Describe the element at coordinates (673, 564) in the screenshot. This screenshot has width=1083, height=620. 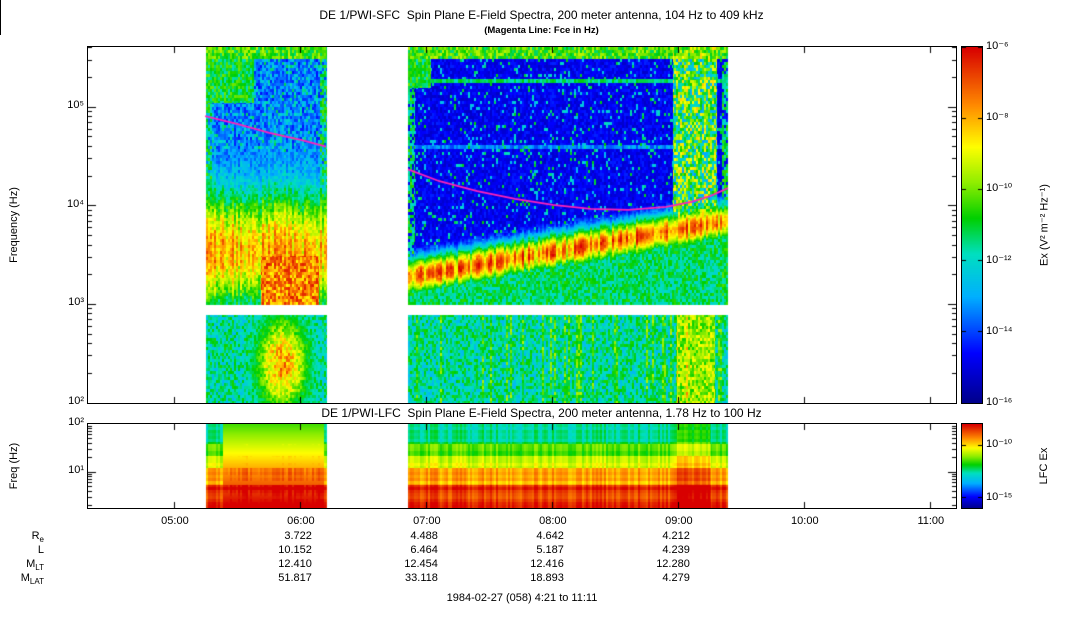
I see `ephemeris-value: 12.280` at that location.